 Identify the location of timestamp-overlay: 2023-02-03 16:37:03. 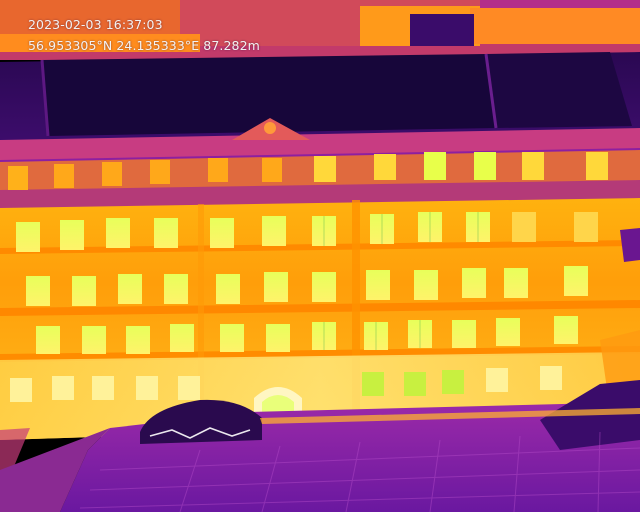
(95, 24).